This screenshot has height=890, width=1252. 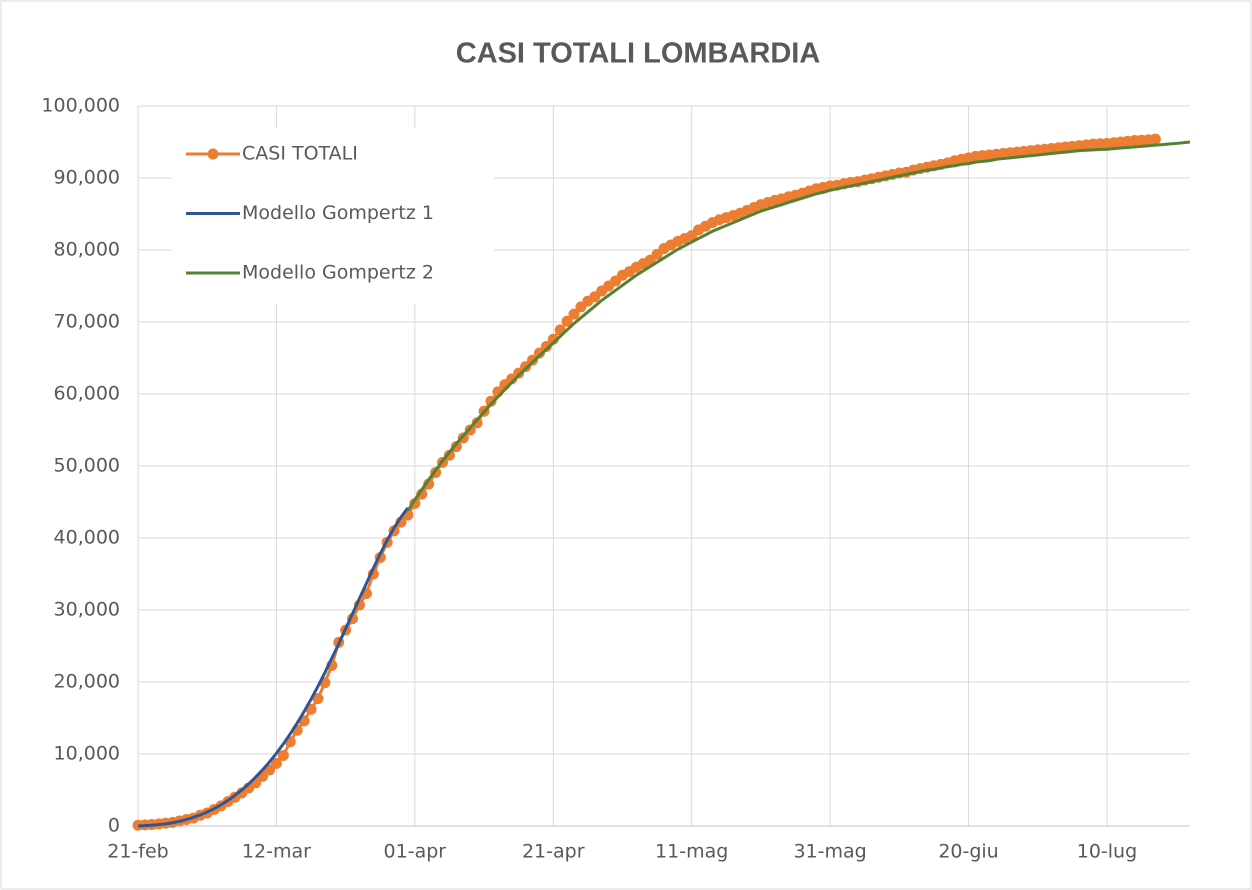 I want to click on y-tick-label: 70,000, so click(x=87, y=322).